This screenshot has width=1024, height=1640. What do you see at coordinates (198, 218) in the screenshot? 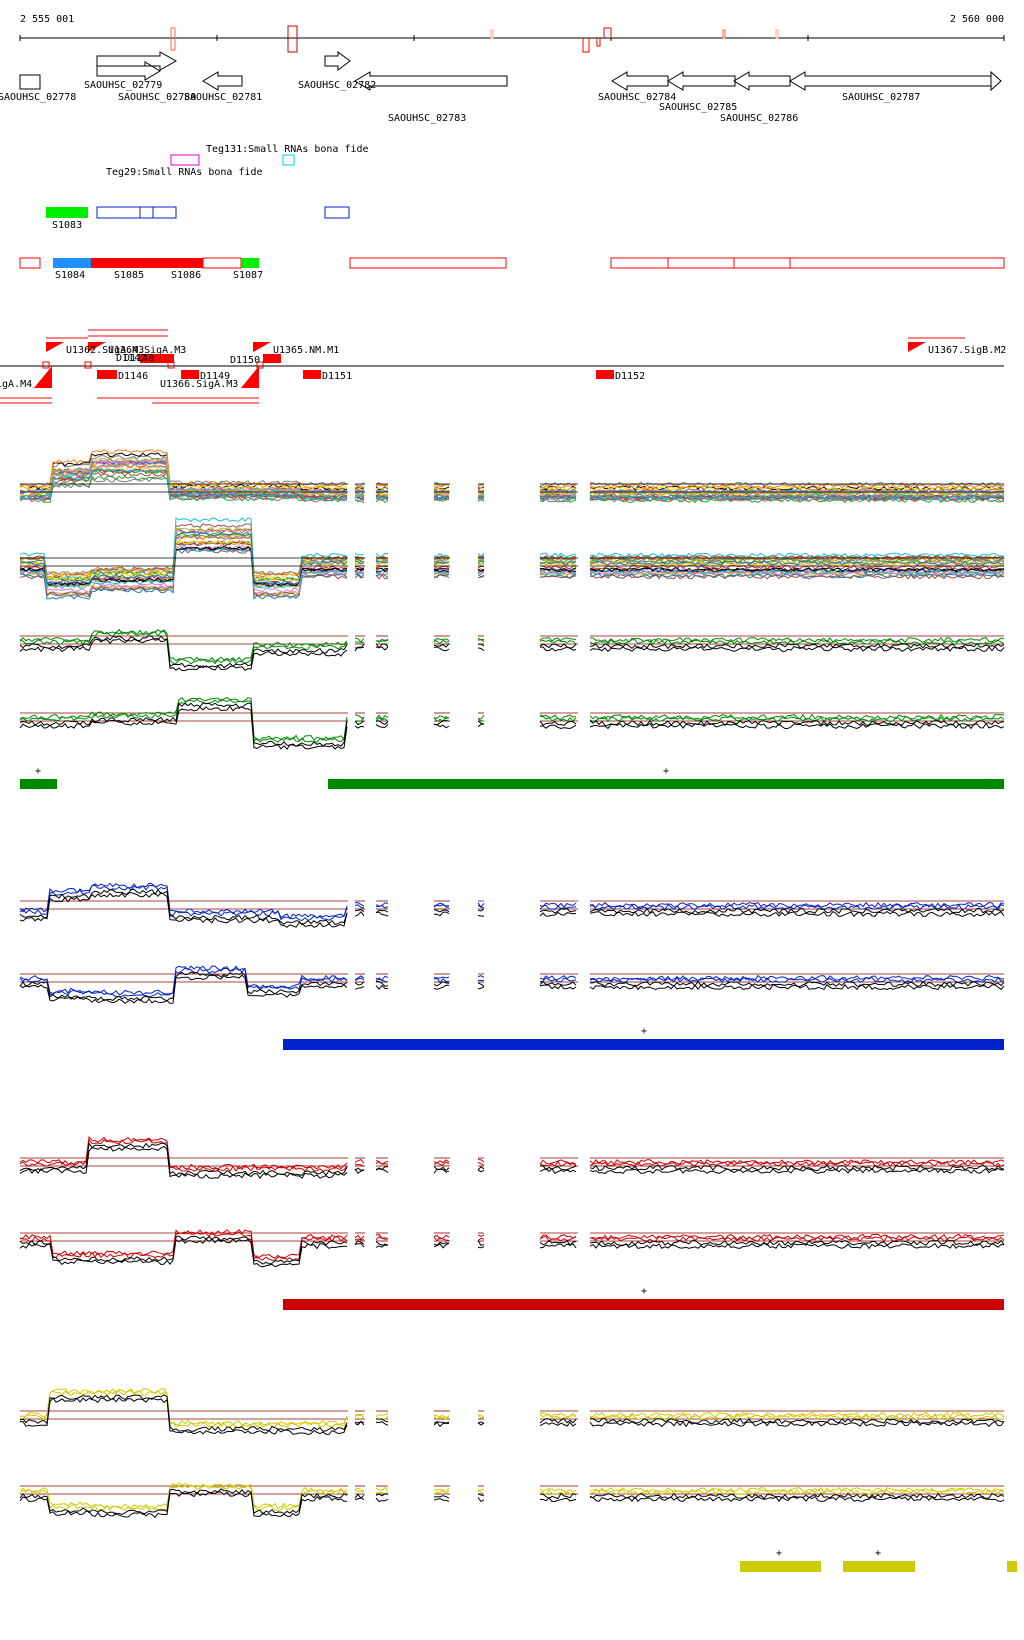
I see `segment-track-a: S1083` at bounding box center [198, 218].